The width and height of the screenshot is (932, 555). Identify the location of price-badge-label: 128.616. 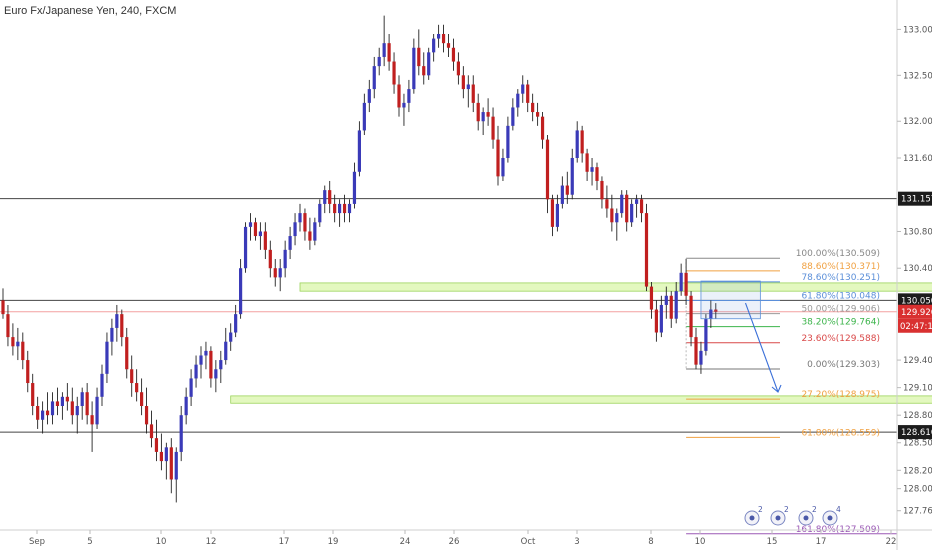
(916, 433).